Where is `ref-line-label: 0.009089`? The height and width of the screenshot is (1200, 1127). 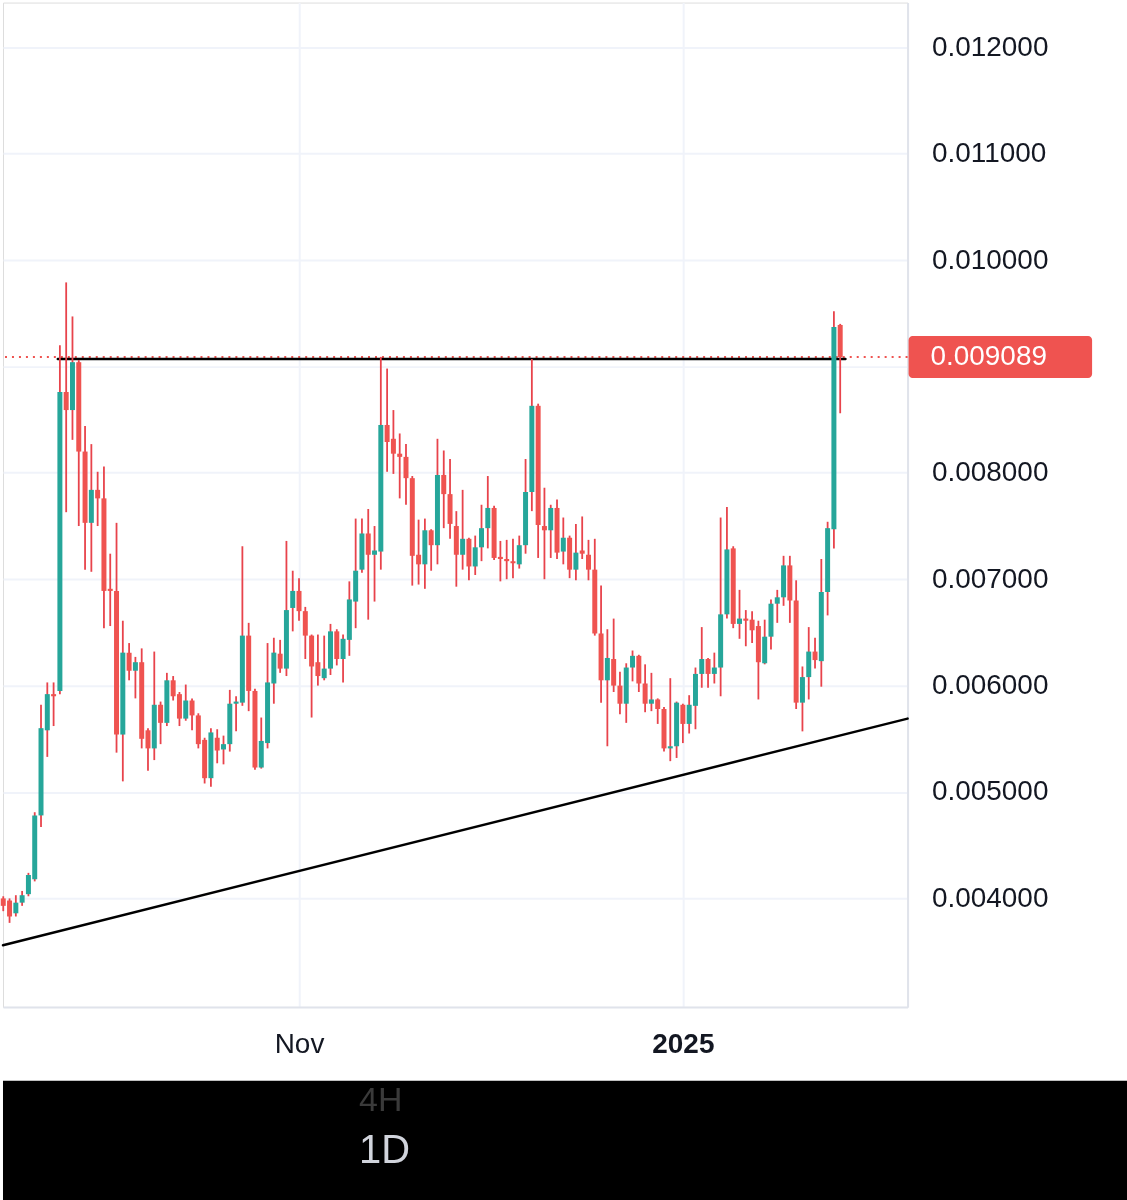 ref-line-label: 0.009089 is located at coordinates (988, 355).